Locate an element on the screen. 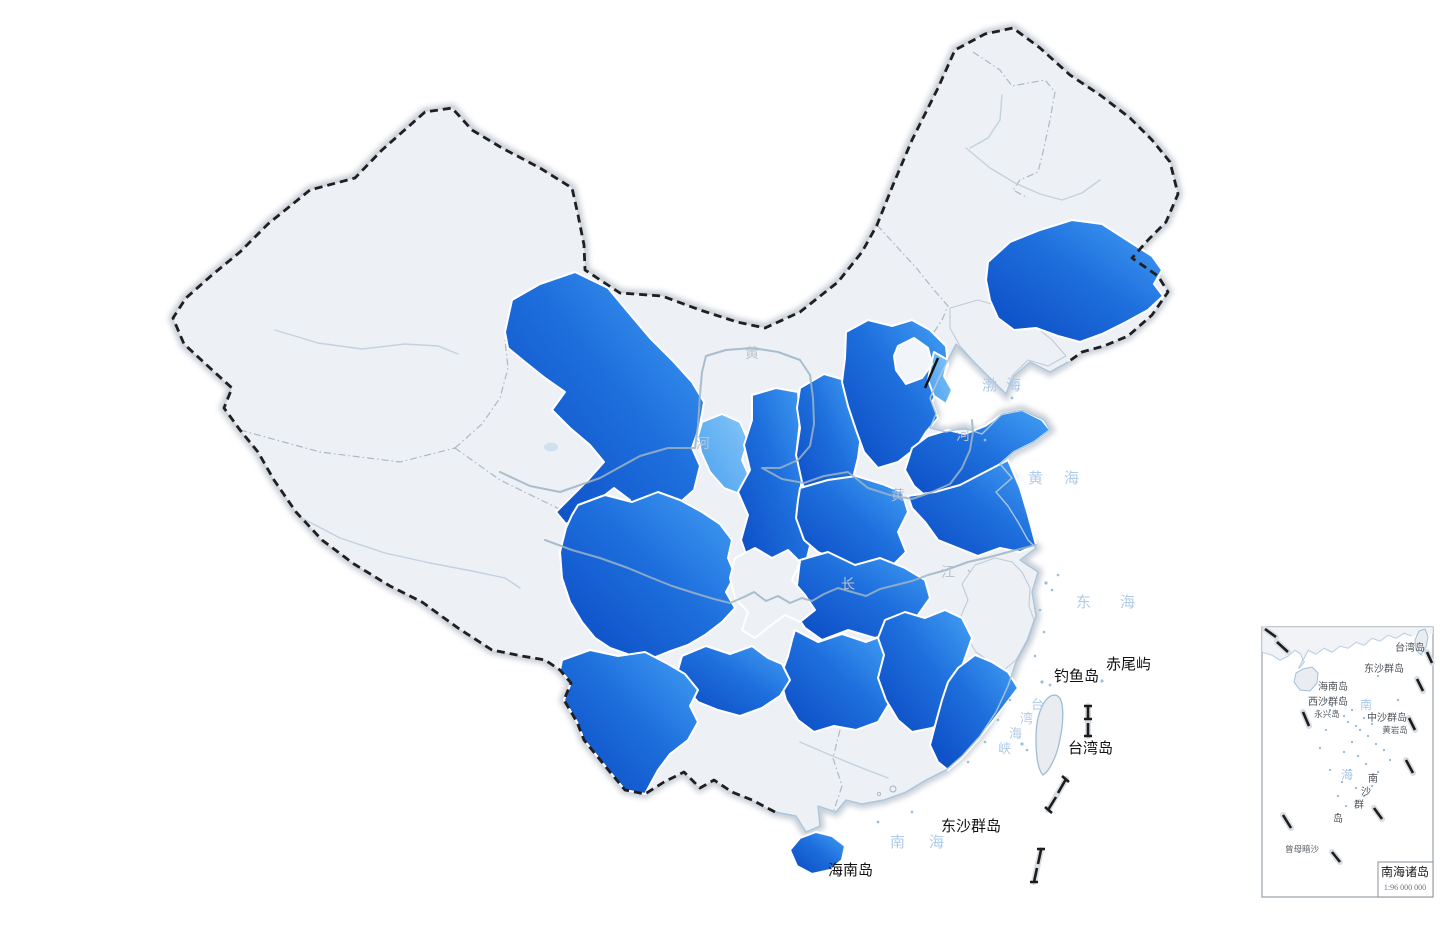 Image resolution: width=1440 pixels, height=948 pixels. label-diaoyudao: 钓鱼岛 is located at coordinates (1076, 676).